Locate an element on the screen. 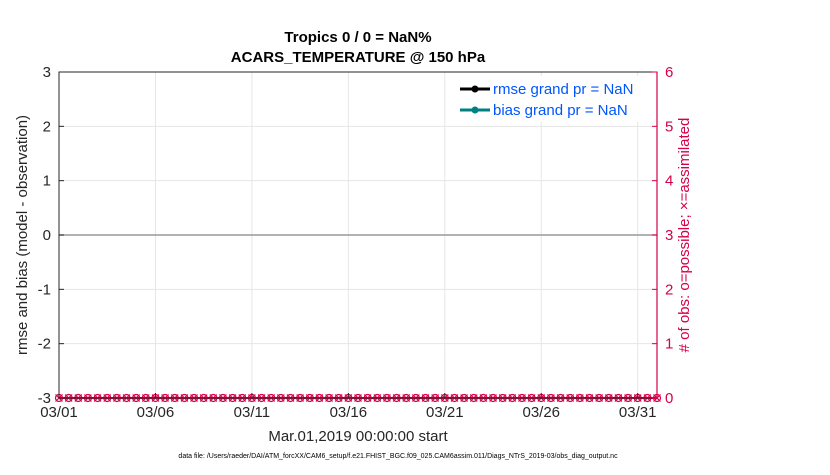 The image size is (830, 475). legend-bias-marker is located at coordinates (475, 110).